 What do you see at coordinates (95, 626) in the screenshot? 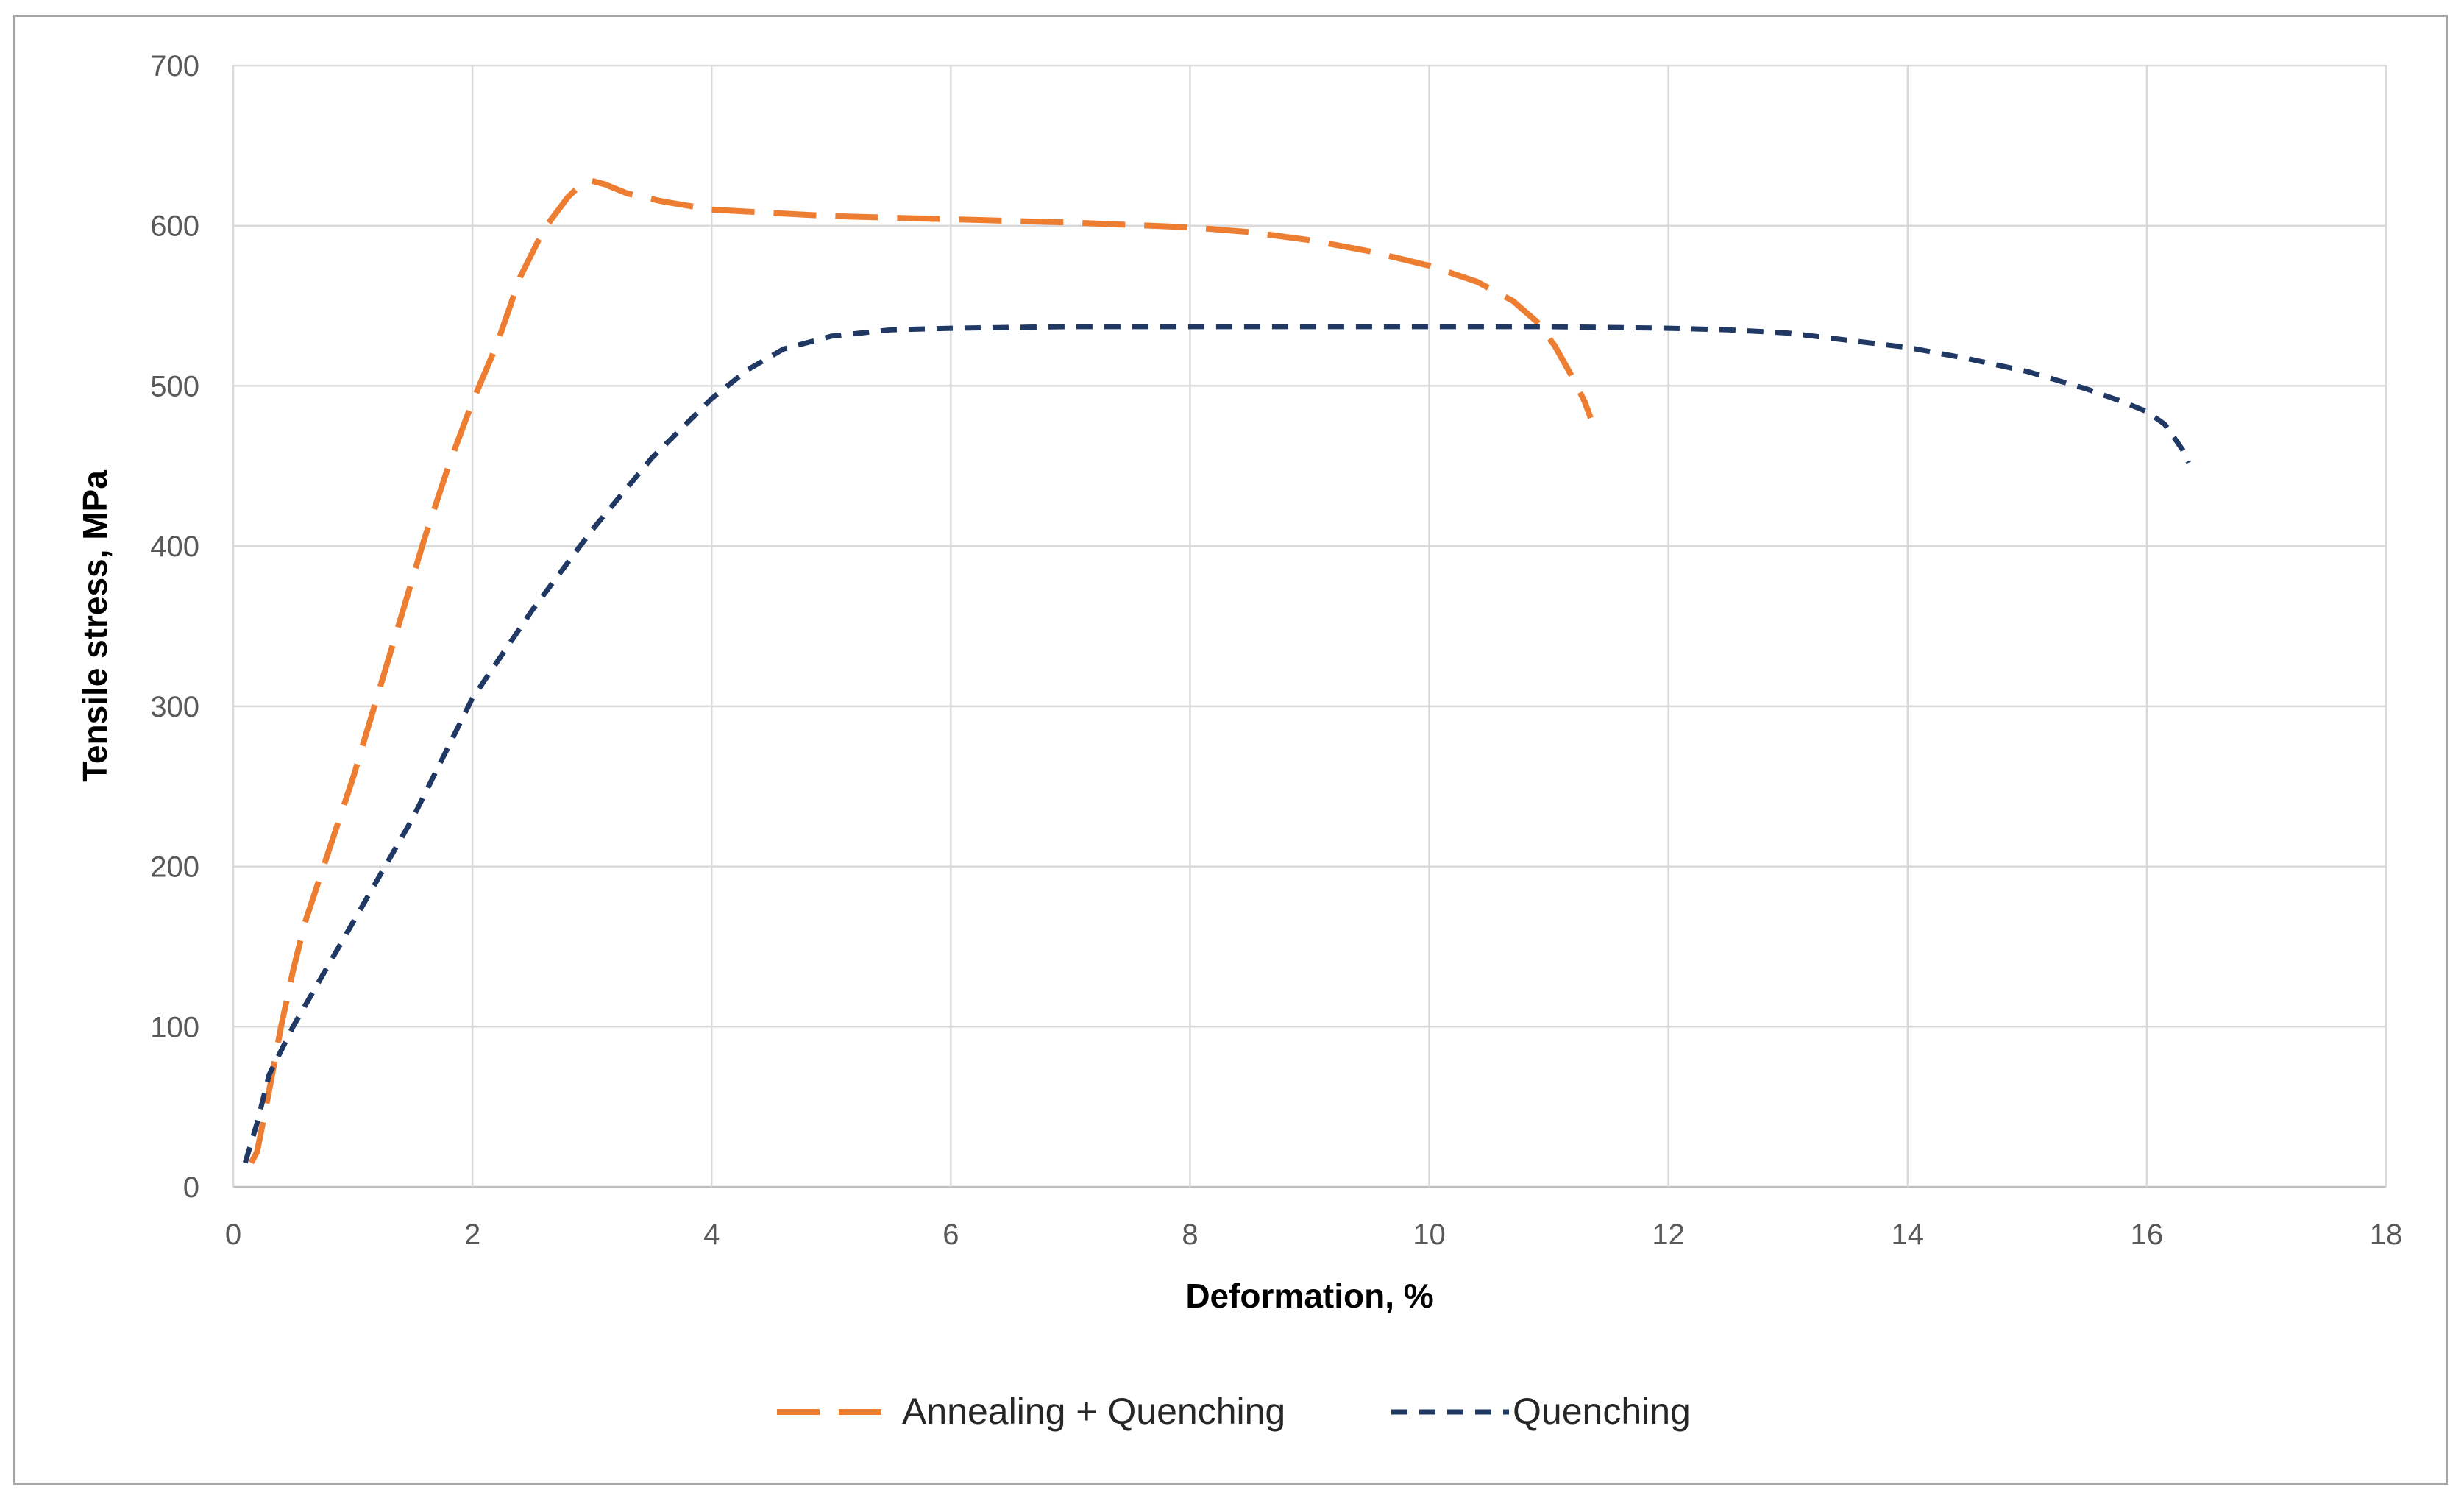
I see `y-axis-title: Tensile stress, MPa` at bounding box center [95, 626].